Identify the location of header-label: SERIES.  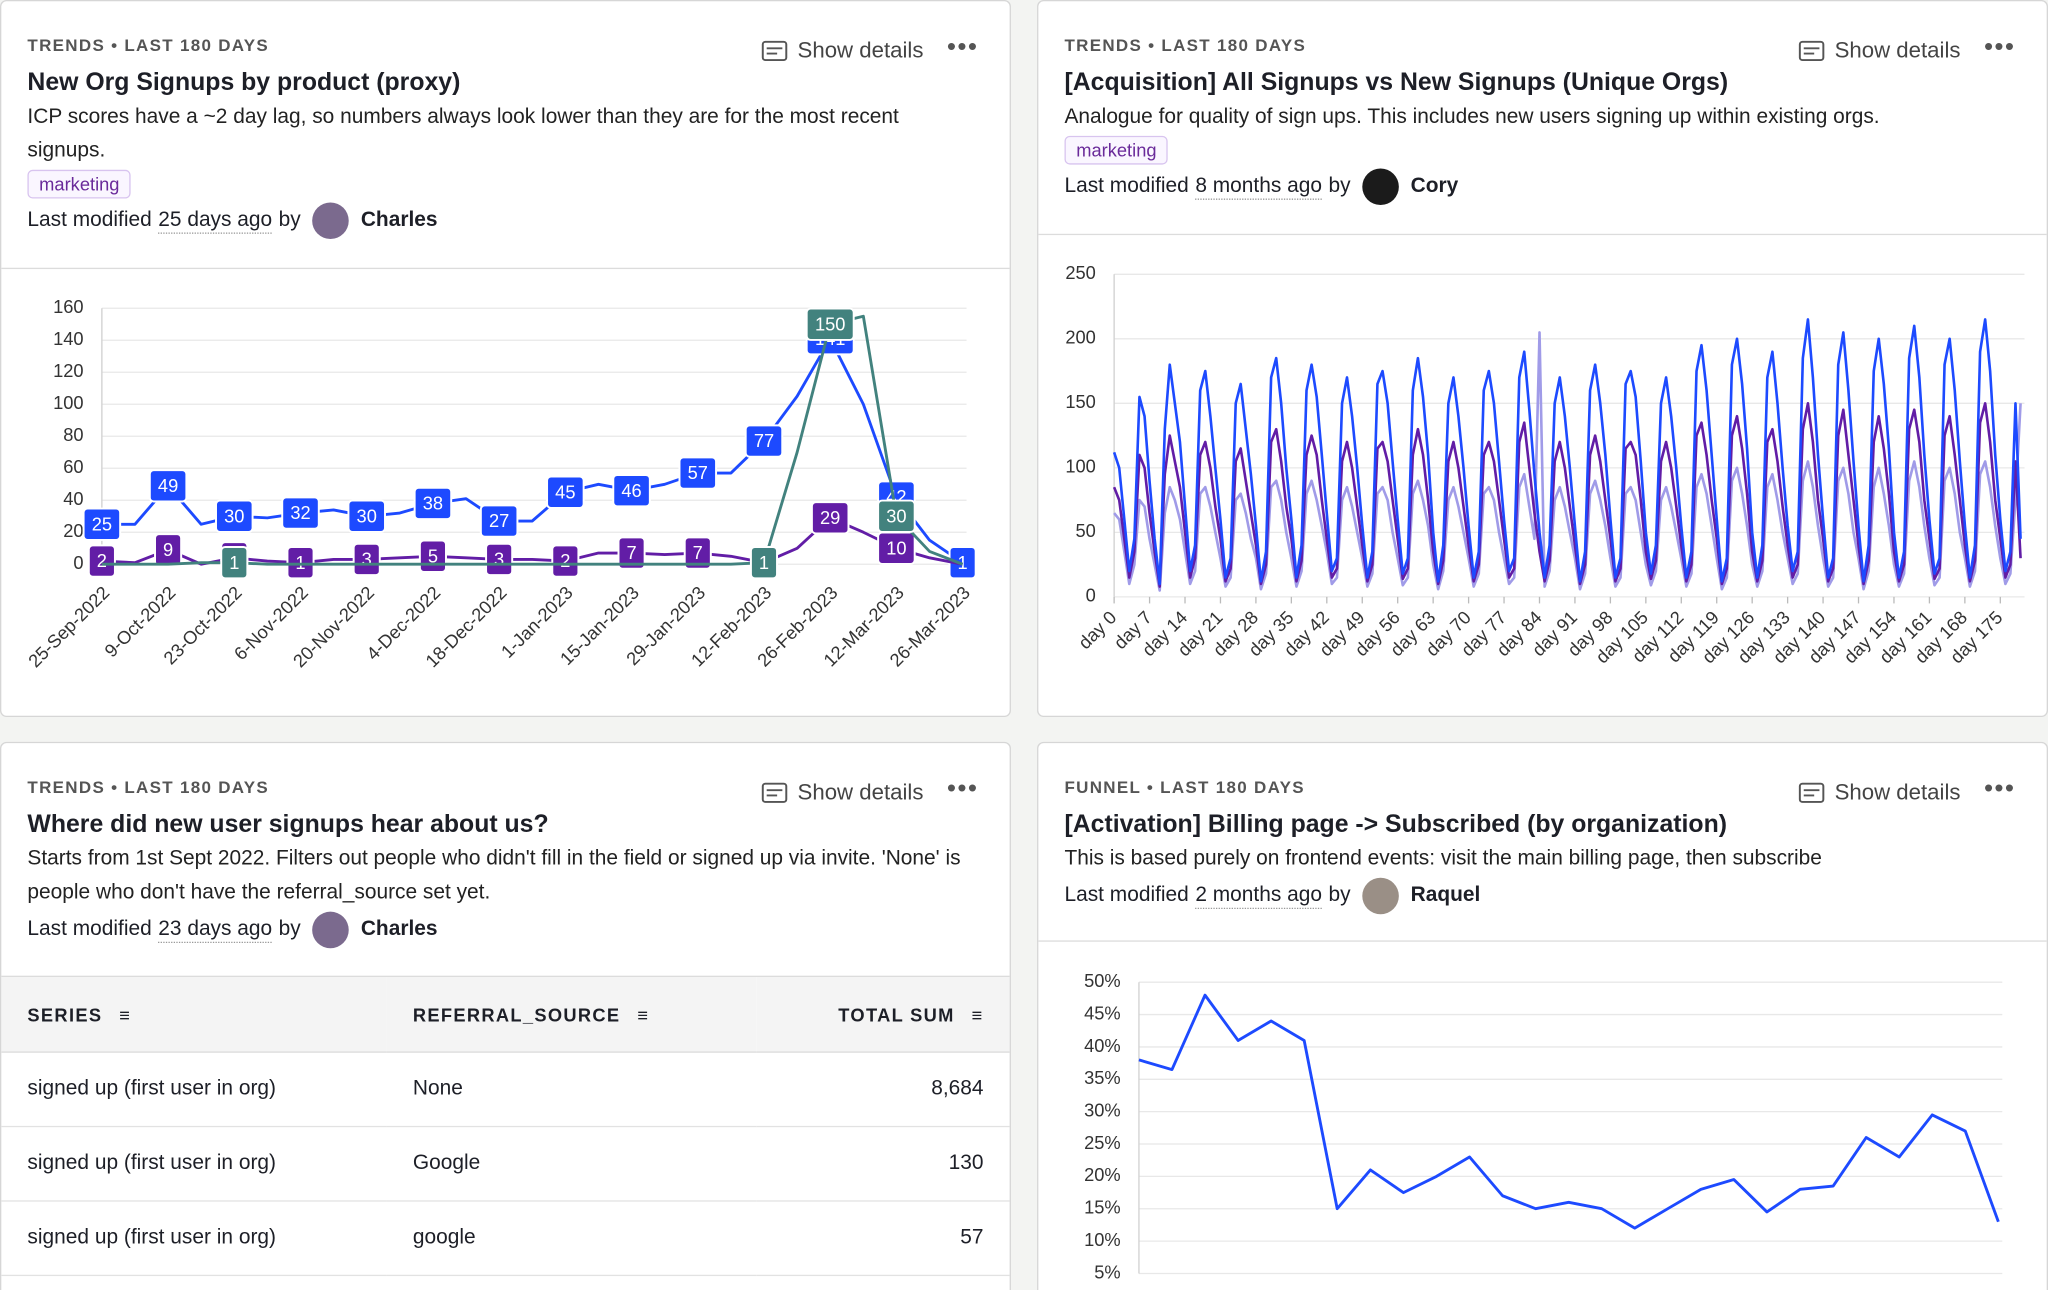
(65, 1014).